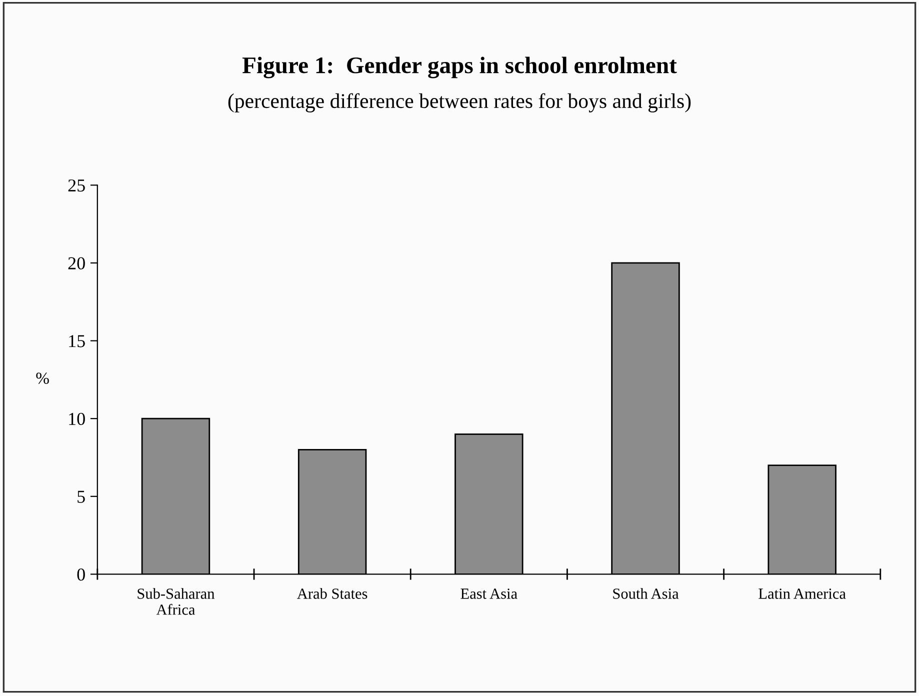 The height and width of the screenshot is (696, 919). What do you see at coordinates (77, 419) in the screenshot?
I see `y-tick-label: 10` at bounding box center [77, 419].